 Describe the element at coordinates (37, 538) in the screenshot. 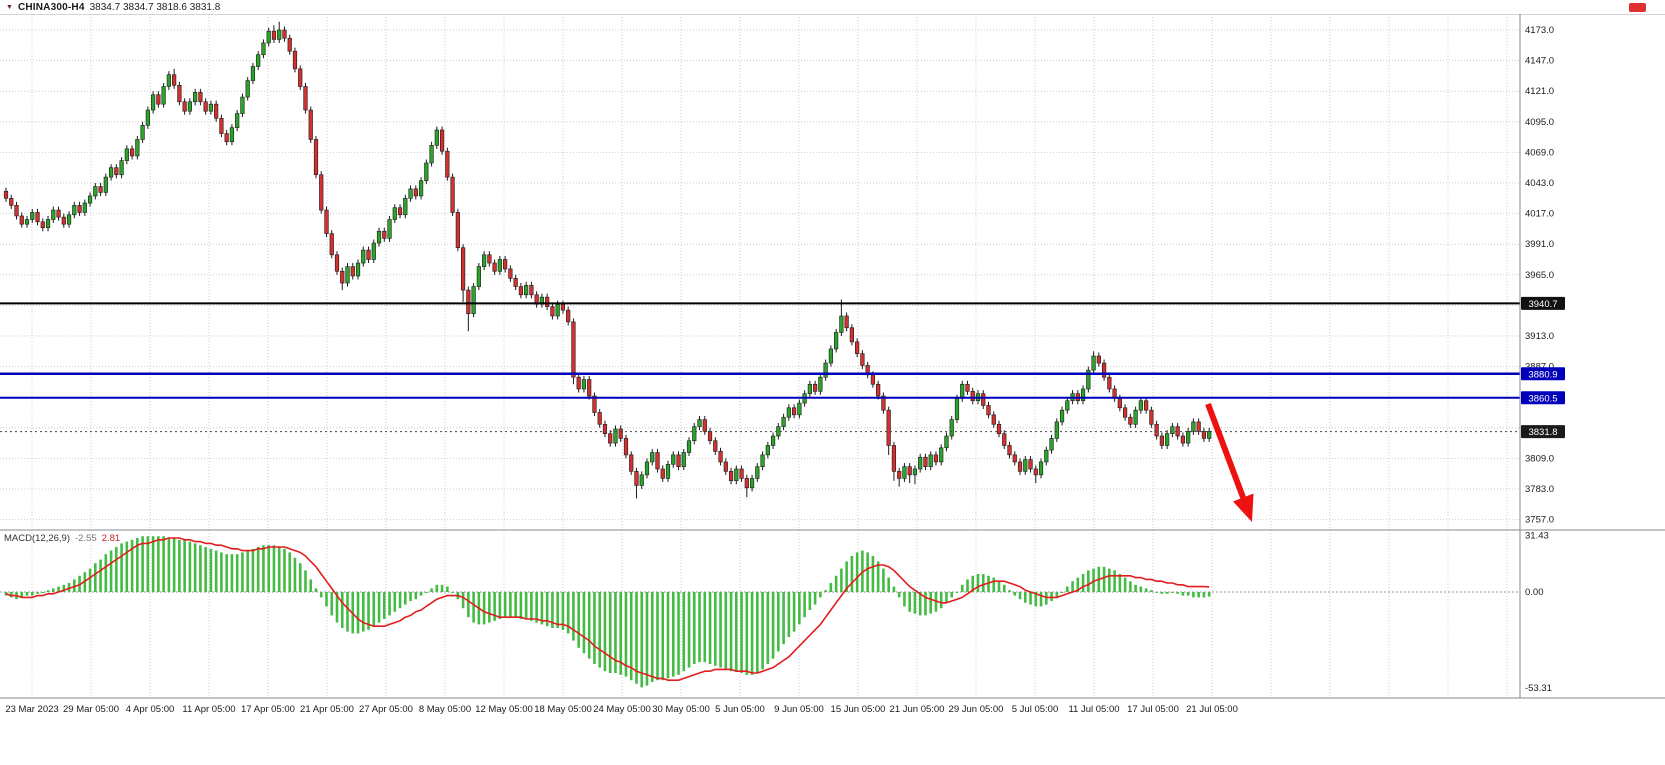

I see `macd-name: MACD(12,26,9)` at that location.